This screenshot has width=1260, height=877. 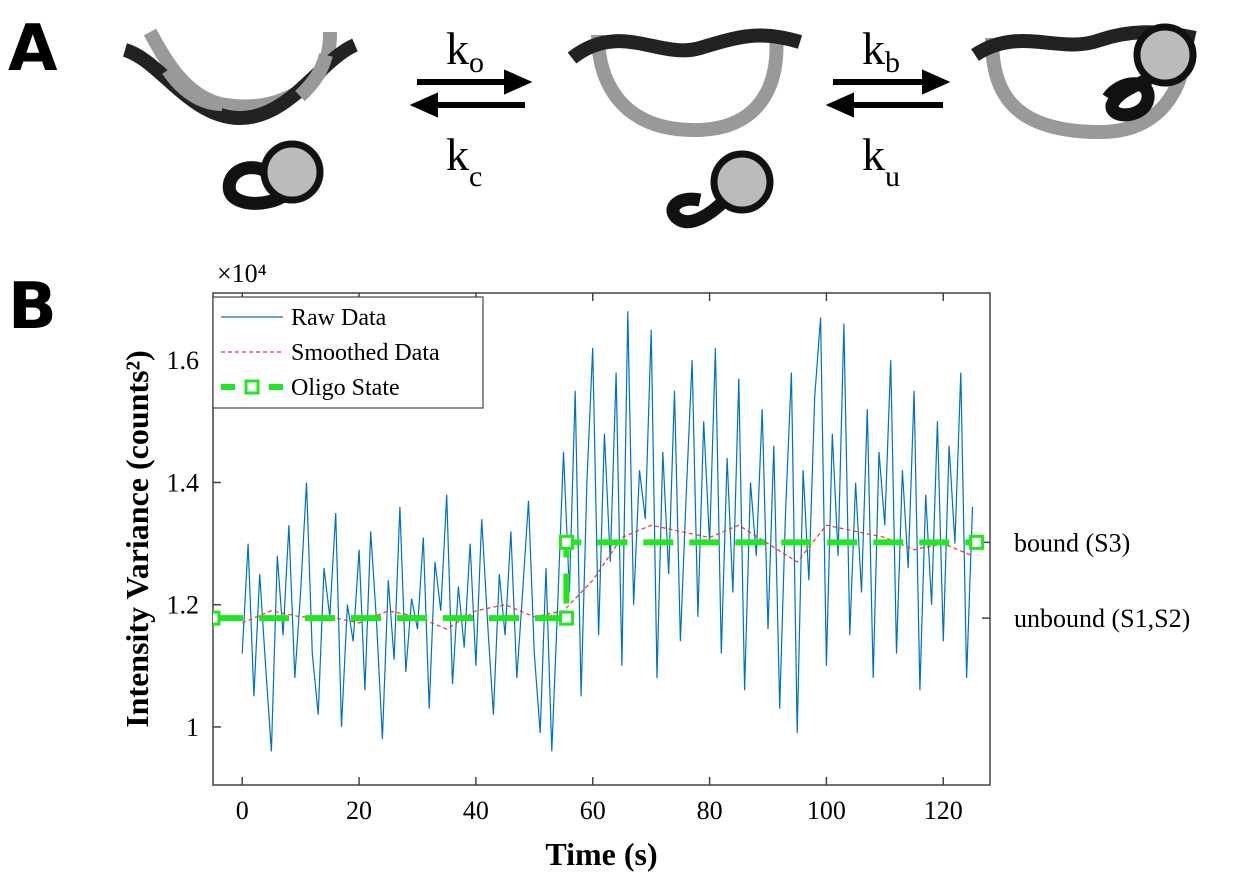 I want to click on y-axis-title: Intensity Variance (counts²), so click(x=137, y=539).